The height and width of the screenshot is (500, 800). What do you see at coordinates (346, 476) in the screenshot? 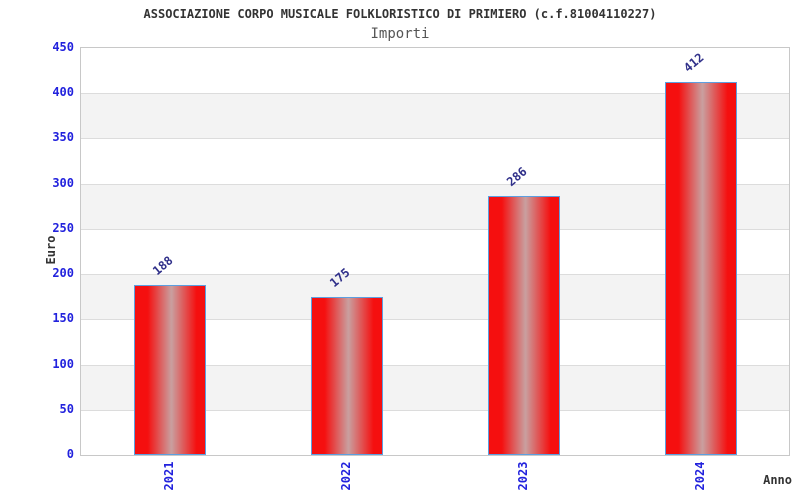
I see `x-tick-label: 2022` at bounding box center [346, 476].